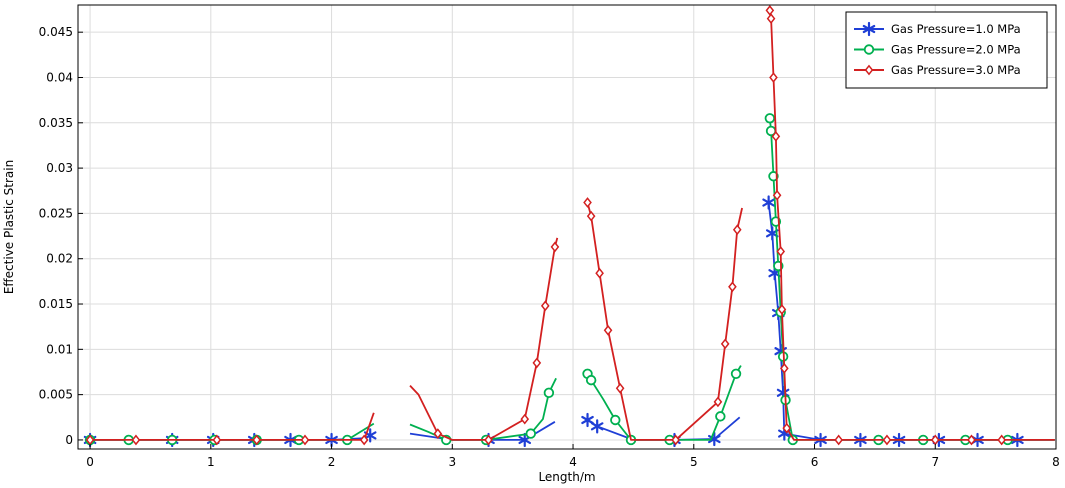 The height and width of the screenshot is (488, 1065). Describe the element at coordinates (59, 349) in the screenshot. I see `y-tick-label: 0.01` at that location.